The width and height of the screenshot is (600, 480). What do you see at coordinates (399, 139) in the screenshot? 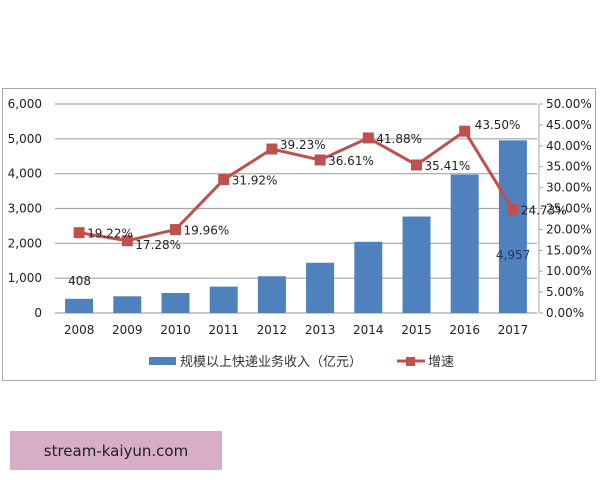
I see `line-label-2014: 41.88%` at bounding box center [399, 139].